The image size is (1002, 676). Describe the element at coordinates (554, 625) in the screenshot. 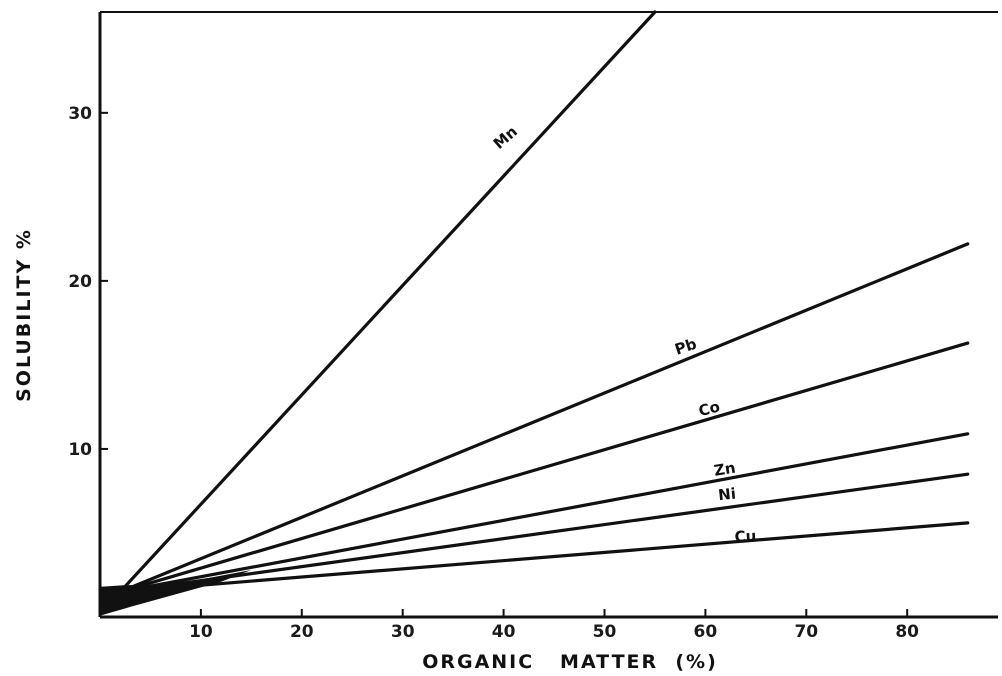

I see `x-axis-ticks: 10 20 30 40 50 60 70 80` at that location.